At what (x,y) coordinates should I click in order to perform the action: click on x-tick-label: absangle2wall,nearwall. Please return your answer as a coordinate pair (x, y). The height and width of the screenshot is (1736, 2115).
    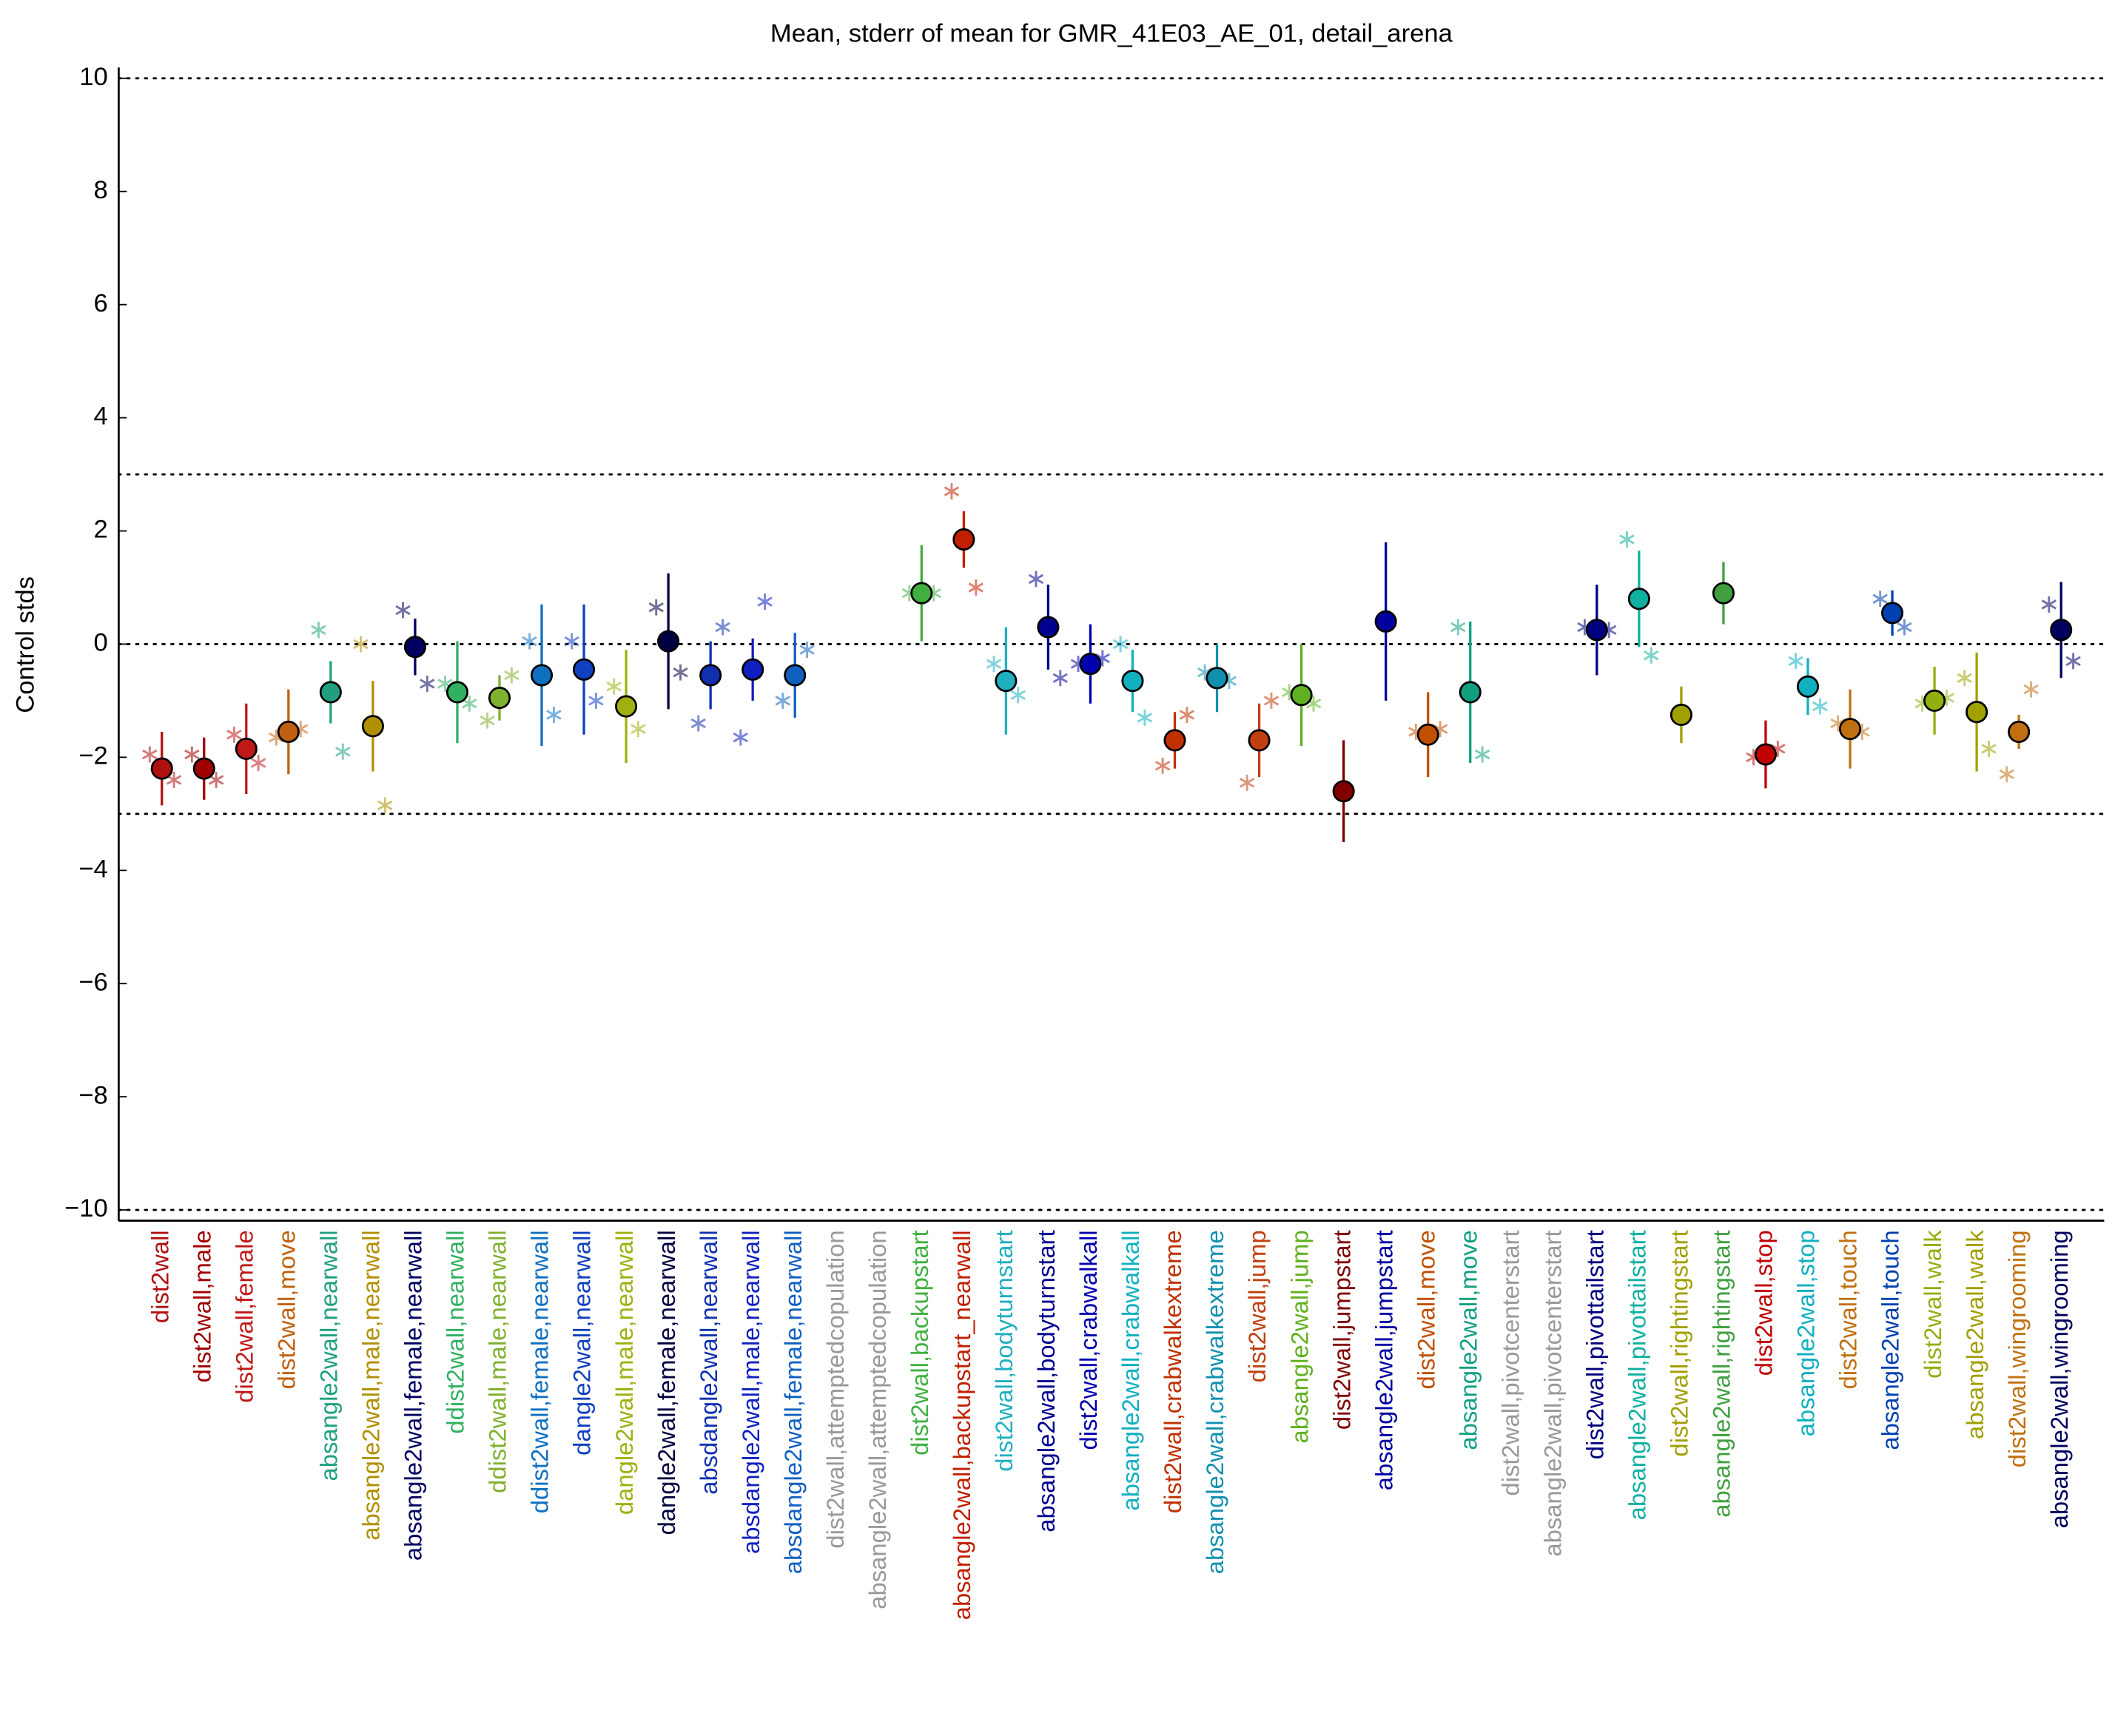
    Looking at the image, I should click on (329, 1356).